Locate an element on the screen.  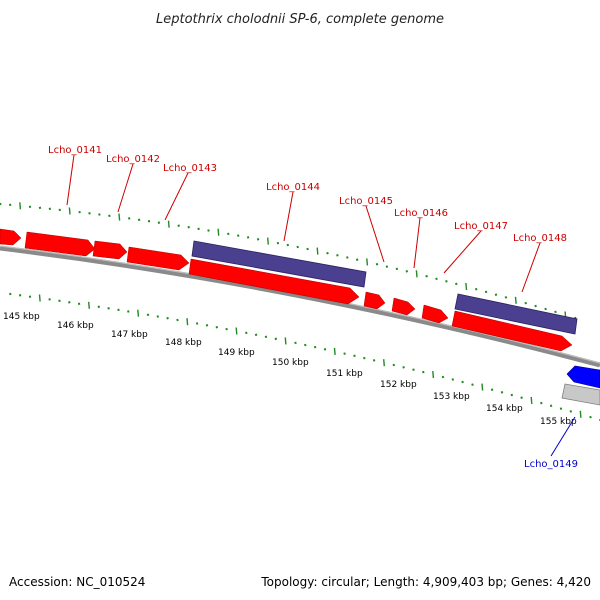
gene-label-lcho-0141: Lcho_0141 is located at coordinates (75, 150).